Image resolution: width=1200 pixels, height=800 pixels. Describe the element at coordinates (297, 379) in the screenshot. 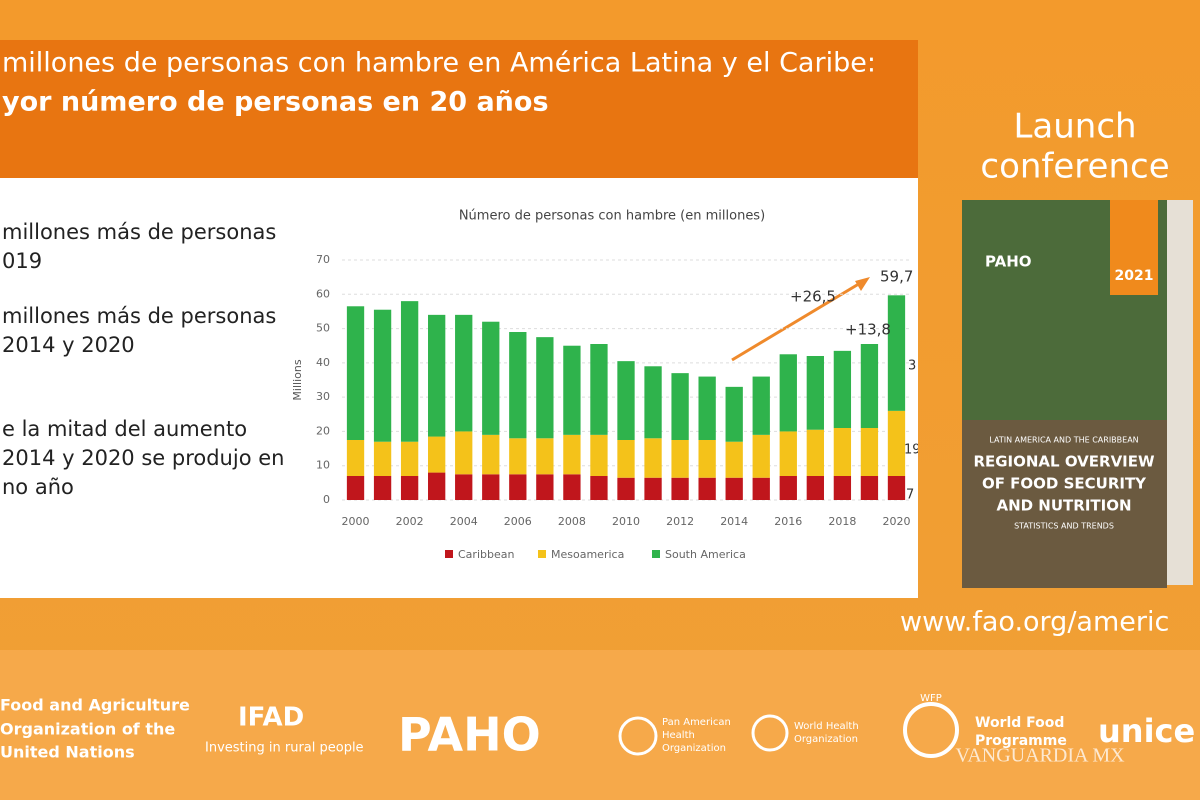

I see `y-axis-label: Millions` at that location.